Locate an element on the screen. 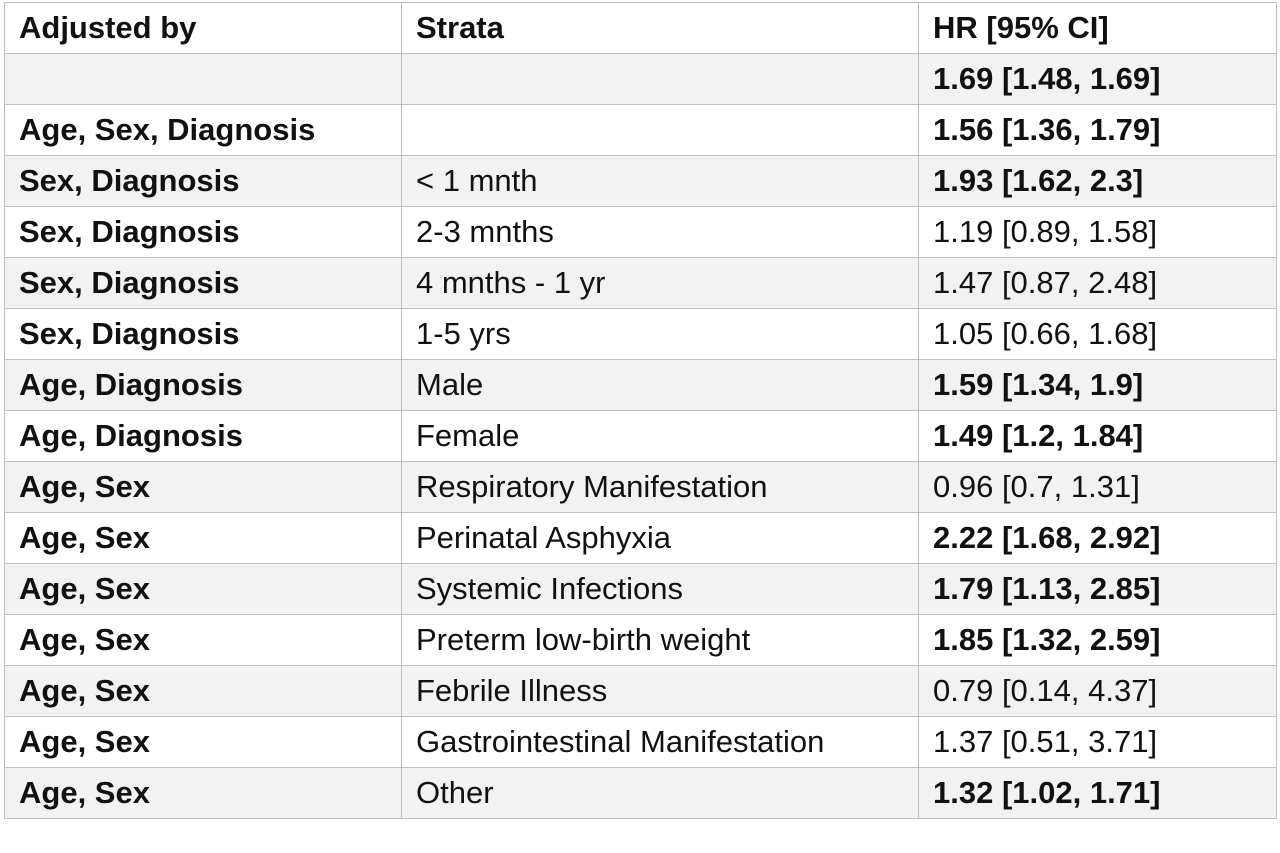 The width and height of the screenshot is (1280, 853). table-row: Sex, Diagnosis 1-5 yrs 1.05 [0.66, 1.68] is located at coordinates (640, 334).